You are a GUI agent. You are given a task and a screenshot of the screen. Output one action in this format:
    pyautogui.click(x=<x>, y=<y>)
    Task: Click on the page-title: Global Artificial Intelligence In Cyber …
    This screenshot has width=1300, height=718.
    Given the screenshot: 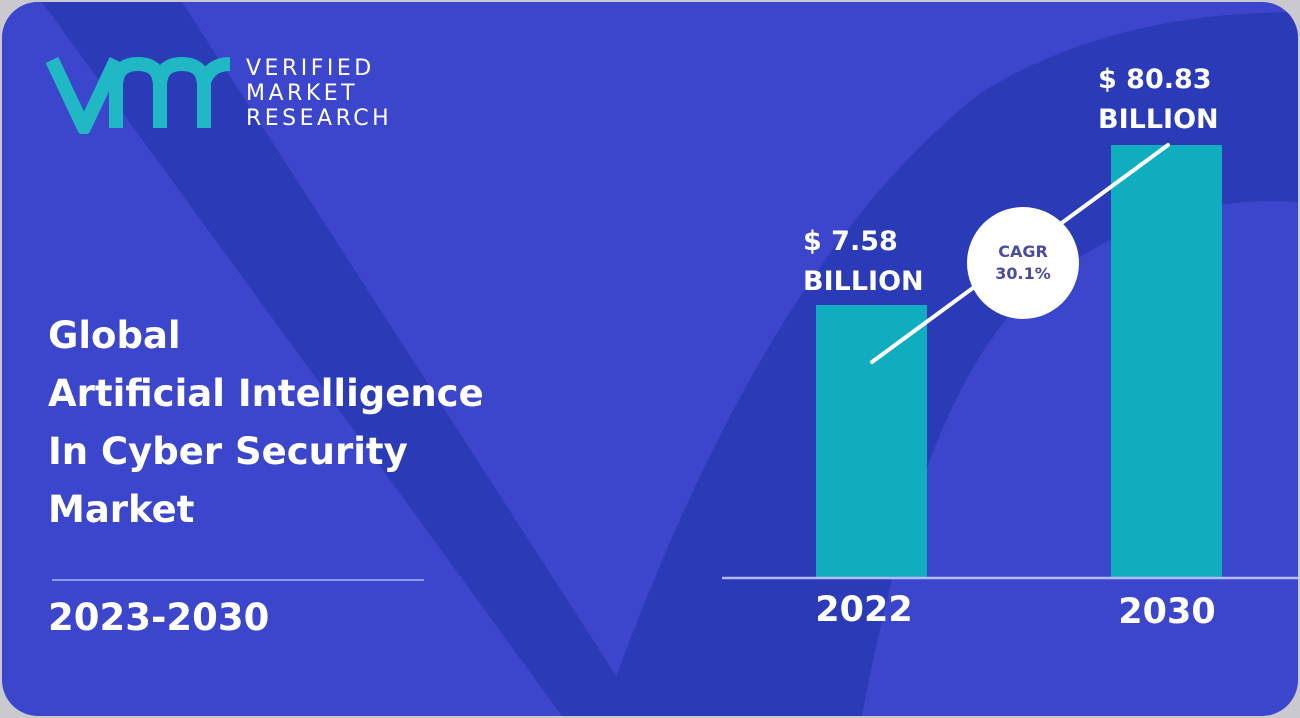 What is the action you would take?
    pyautogui.click(x=266, y=423)
    